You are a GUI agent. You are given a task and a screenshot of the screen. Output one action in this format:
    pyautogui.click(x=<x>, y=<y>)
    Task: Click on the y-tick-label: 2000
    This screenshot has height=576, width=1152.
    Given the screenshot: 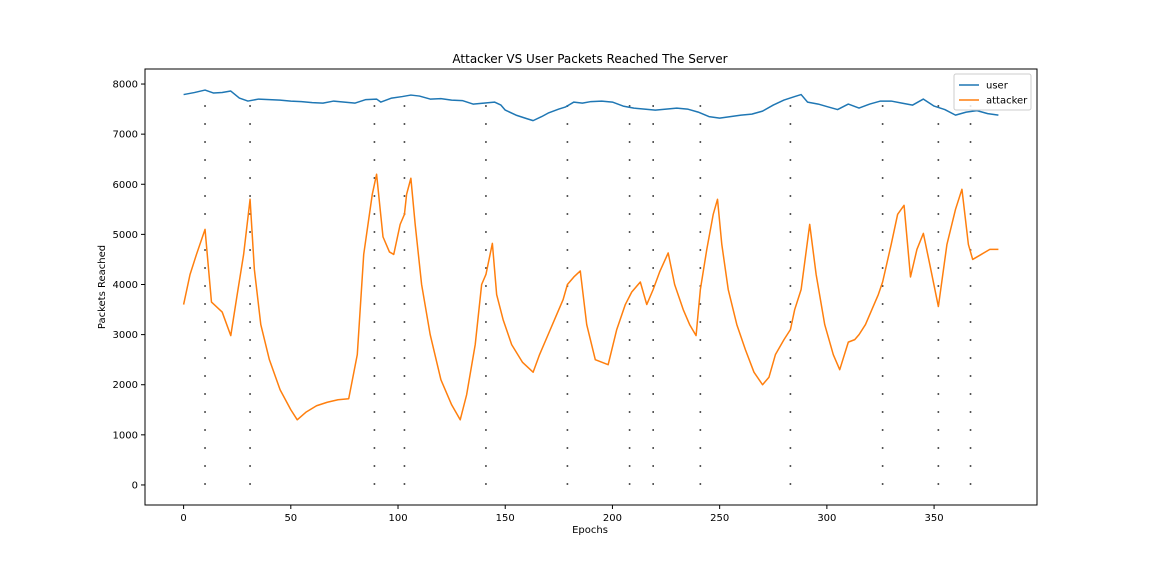 What is the action you would take?
    pyautogui.click(x=125, y=385)
    